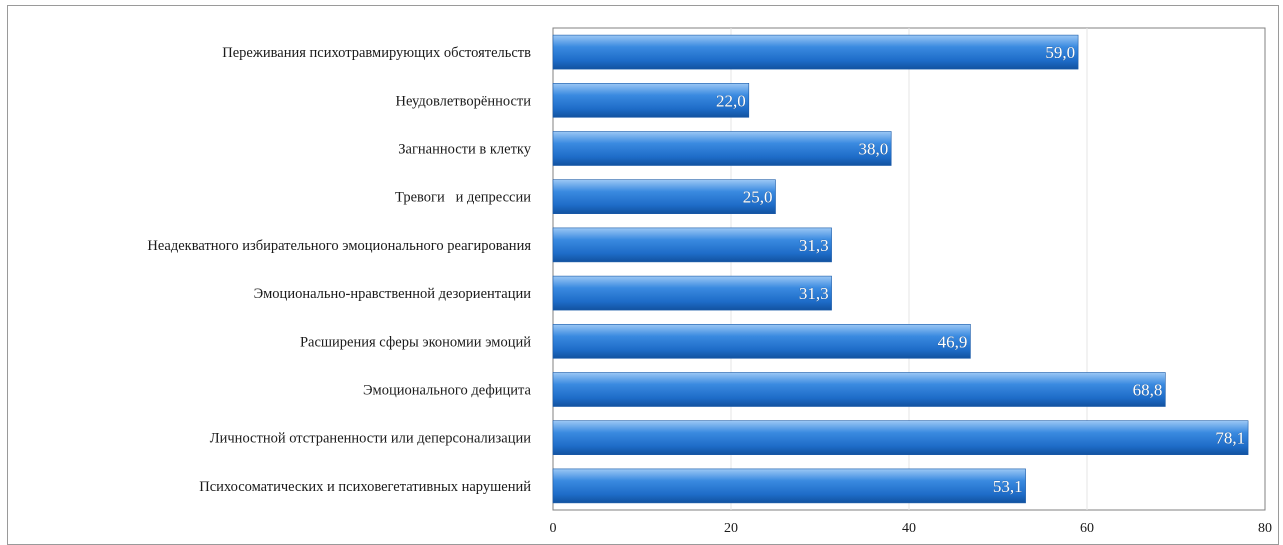 The width and height of the screenshot is (1283, 545). Describe the element at coordinates (447, 391) in the screenshot. I see `category-label-7: Эмоционального дефицита` at that location.